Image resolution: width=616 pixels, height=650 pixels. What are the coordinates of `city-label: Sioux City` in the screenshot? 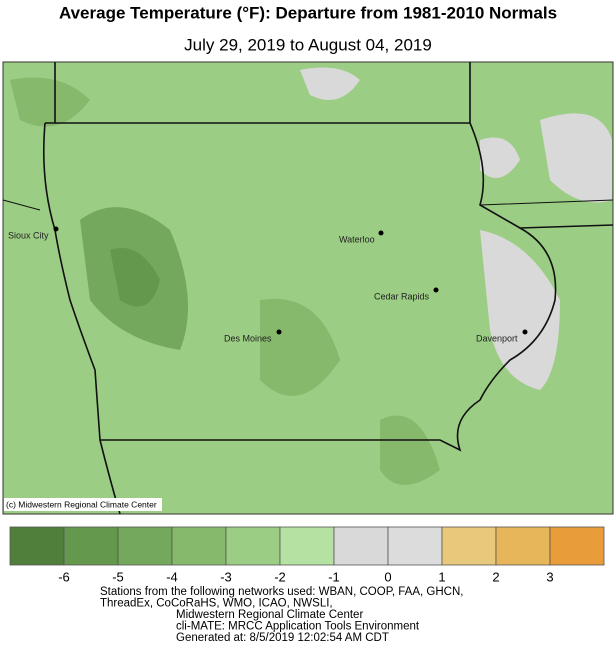 It's located at (28, 235).